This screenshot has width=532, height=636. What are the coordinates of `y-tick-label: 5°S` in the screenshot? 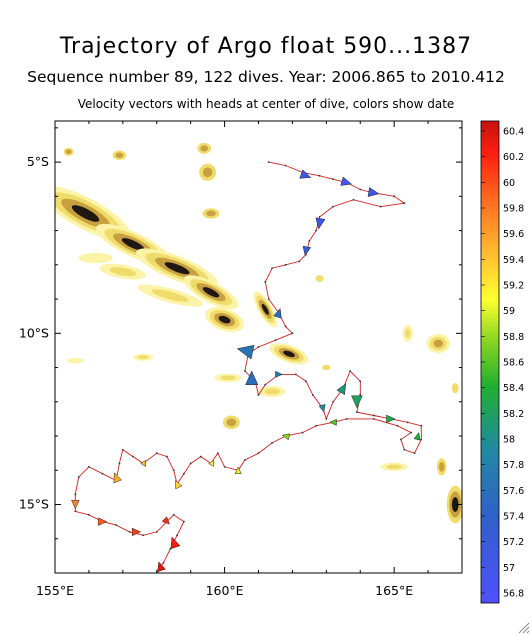 It's located at (38, 161).